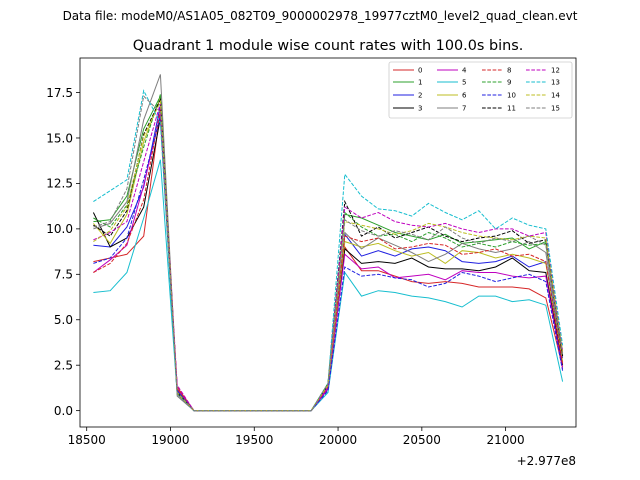  I want to click on y-tick-label: 12.5, so click(59, 184).